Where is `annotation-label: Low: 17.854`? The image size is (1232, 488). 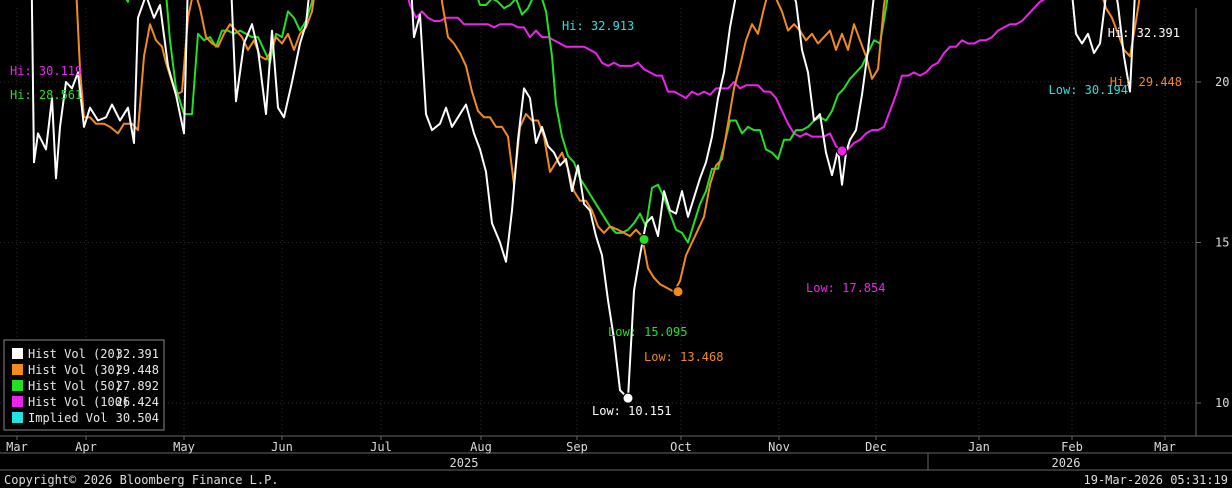 annotation-label: Low: 17.854 is located at coordinates (845, 288).